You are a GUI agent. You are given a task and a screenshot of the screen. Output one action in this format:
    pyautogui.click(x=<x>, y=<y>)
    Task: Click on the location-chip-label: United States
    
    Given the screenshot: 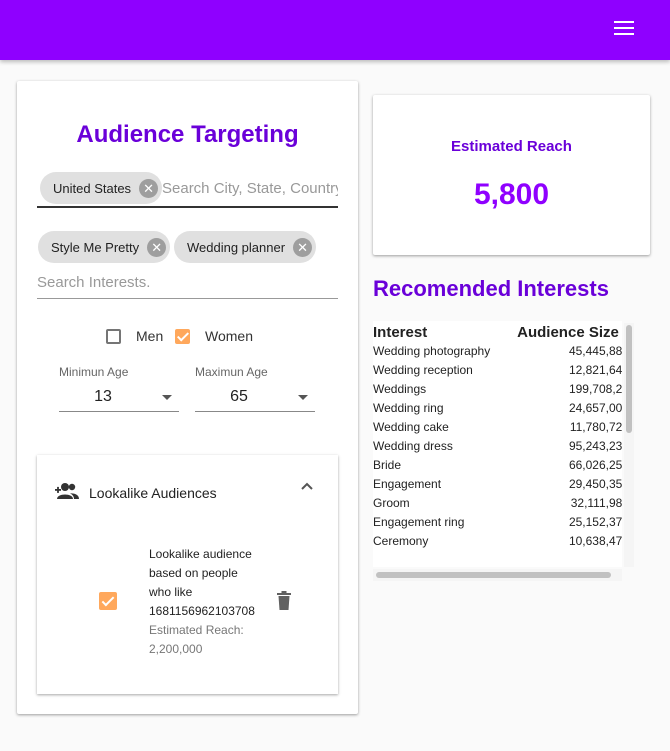 What is the action you would take?
    pyautogui.click(x=92, y=188)
    